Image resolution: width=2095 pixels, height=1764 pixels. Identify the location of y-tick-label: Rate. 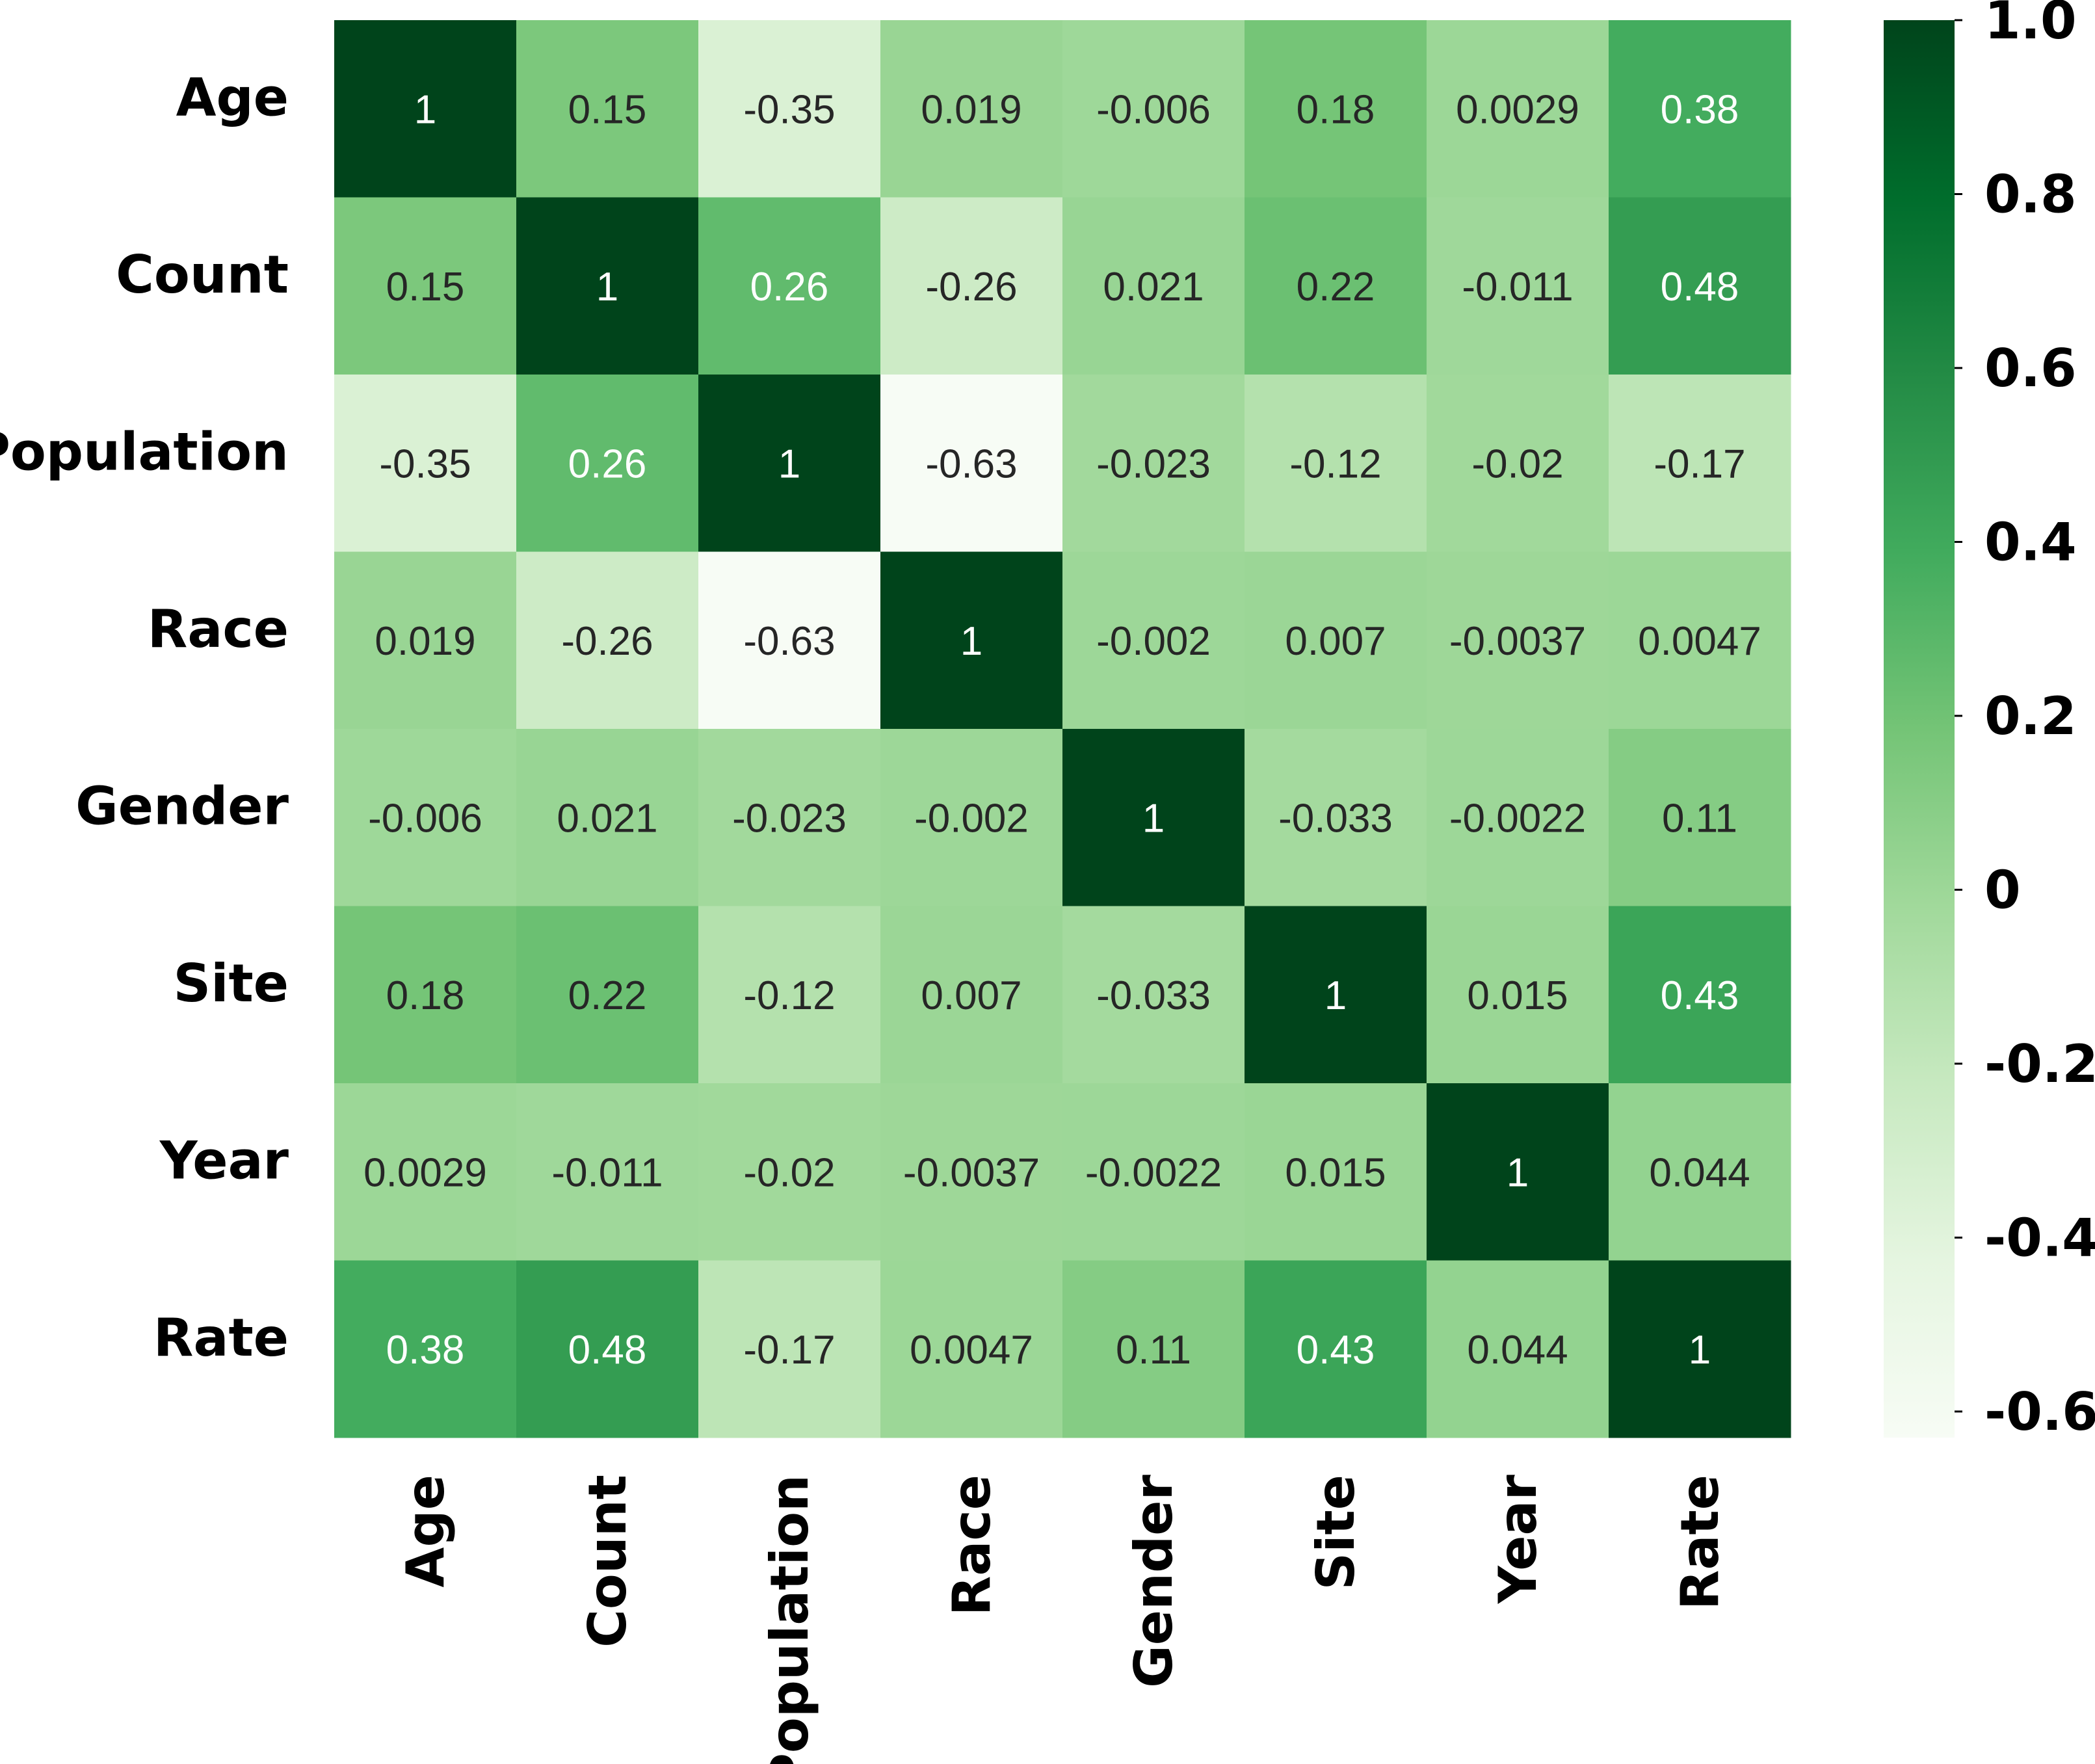
(221, 1338).